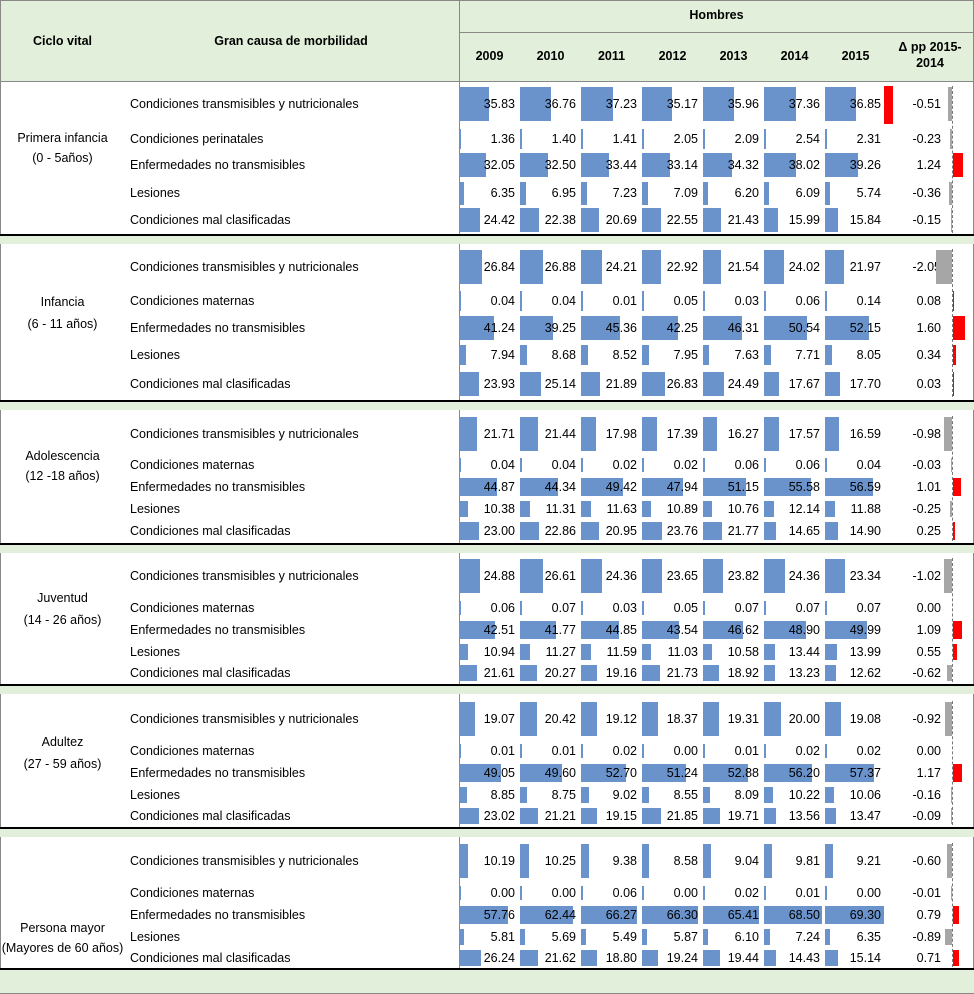  I want to click on value-cell: 7.95, so click(685, 355).